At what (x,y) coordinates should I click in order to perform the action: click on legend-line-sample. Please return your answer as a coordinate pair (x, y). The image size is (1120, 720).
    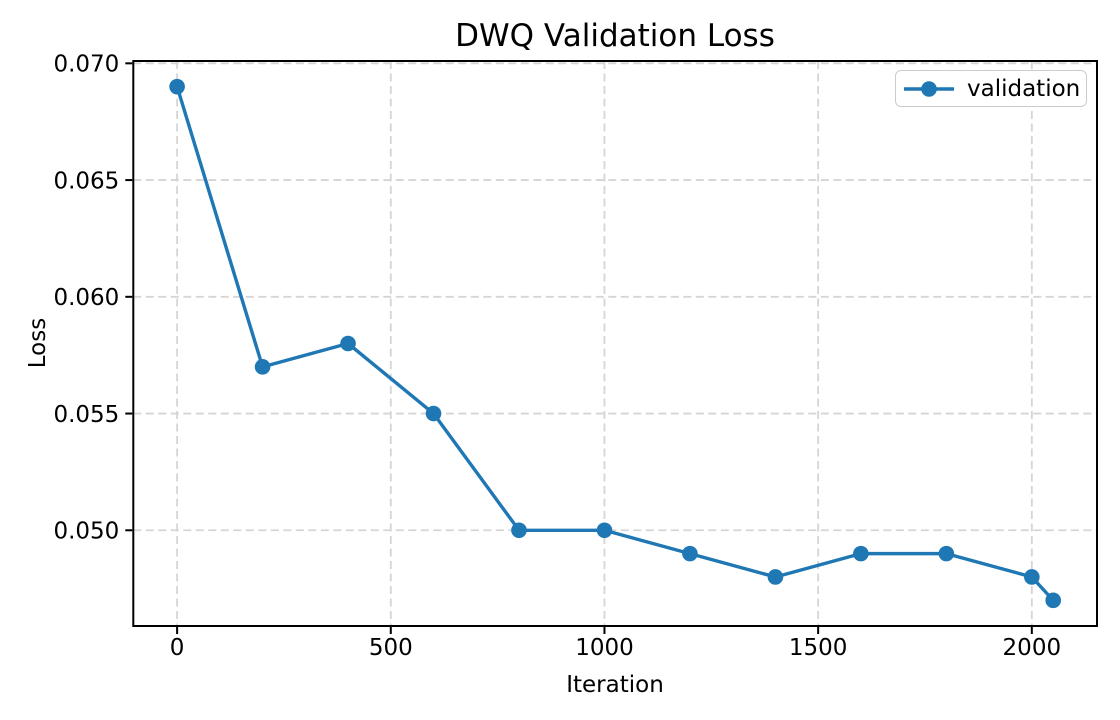
    Looking at the image, I should click on (929, 88).